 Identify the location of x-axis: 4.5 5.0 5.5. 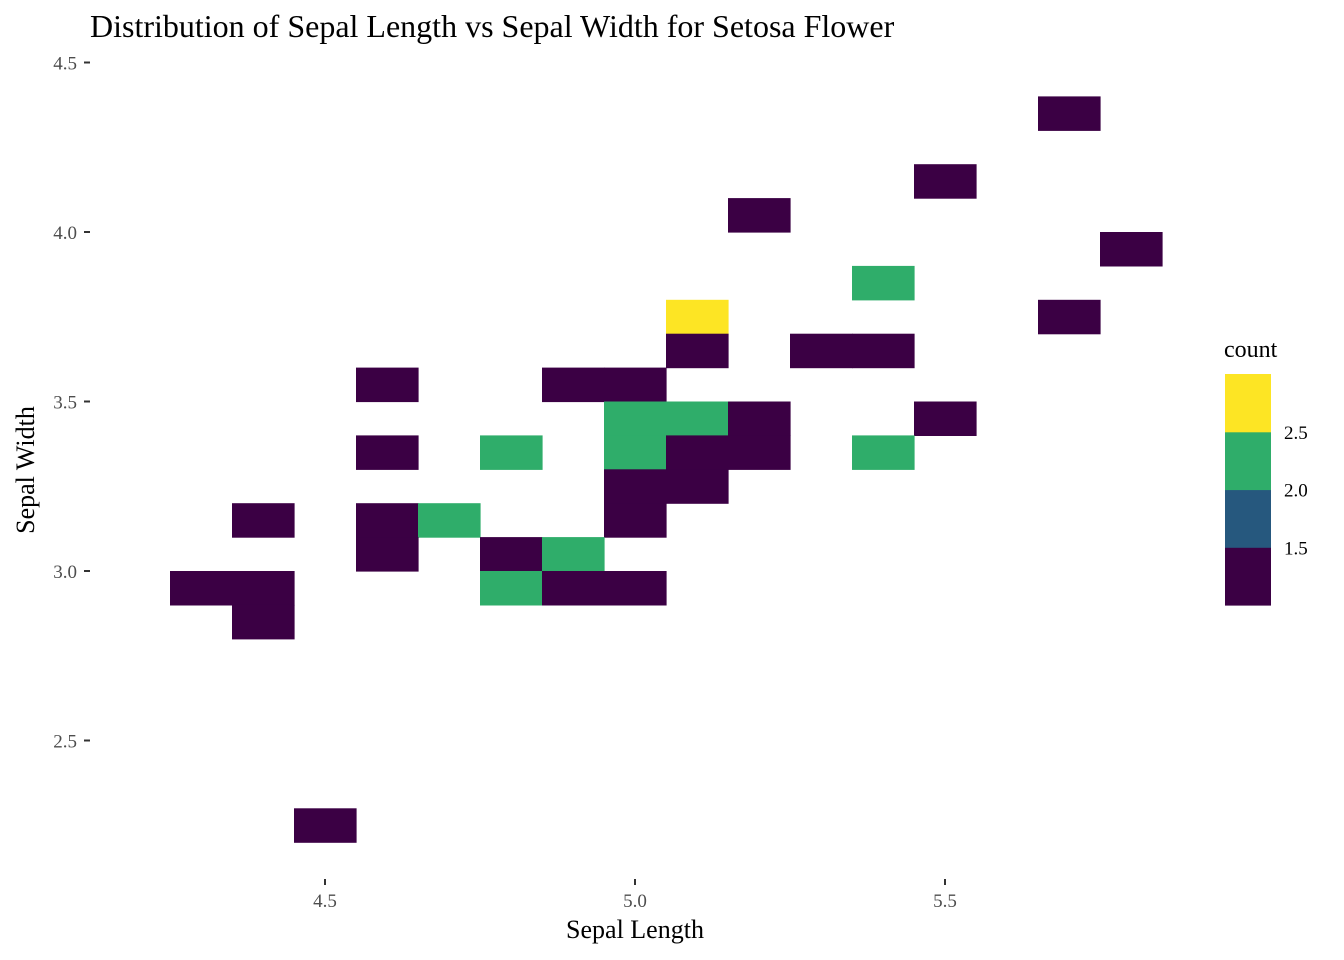
(635, 895).